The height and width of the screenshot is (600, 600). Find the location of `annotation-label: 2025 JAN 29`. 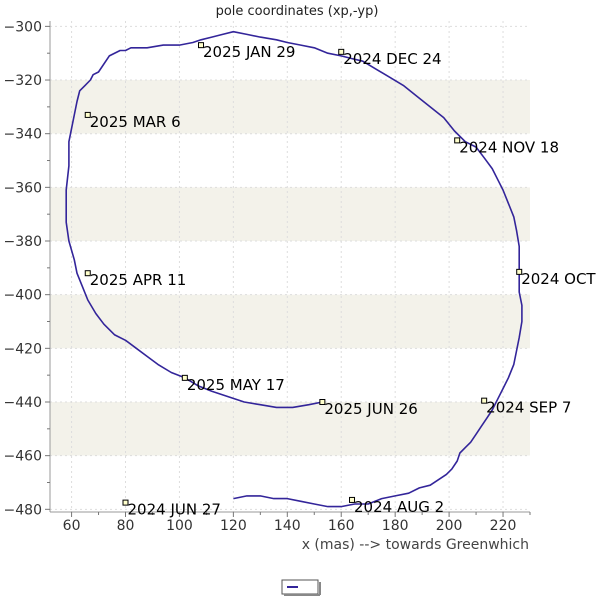

annotation-label: 2025 JAN 29 is located at coordinates (249, 52).